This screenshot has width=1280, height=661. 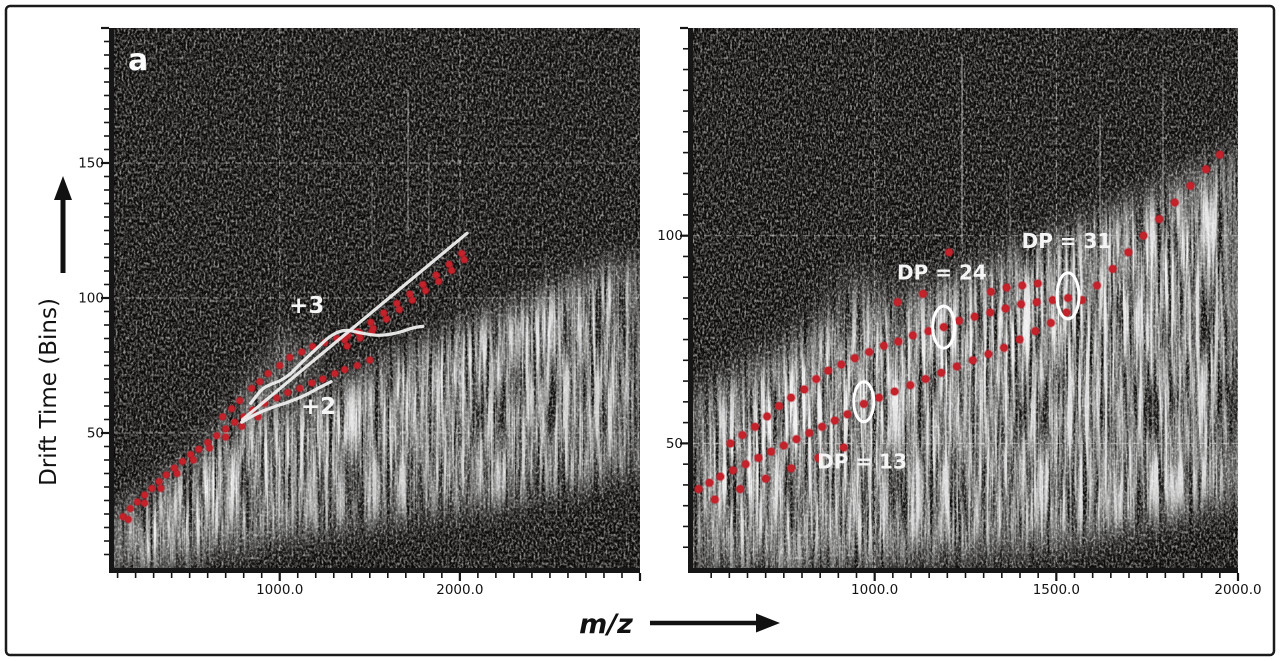 I want to click on right-arrow-icon, so click(x=768, y=623).